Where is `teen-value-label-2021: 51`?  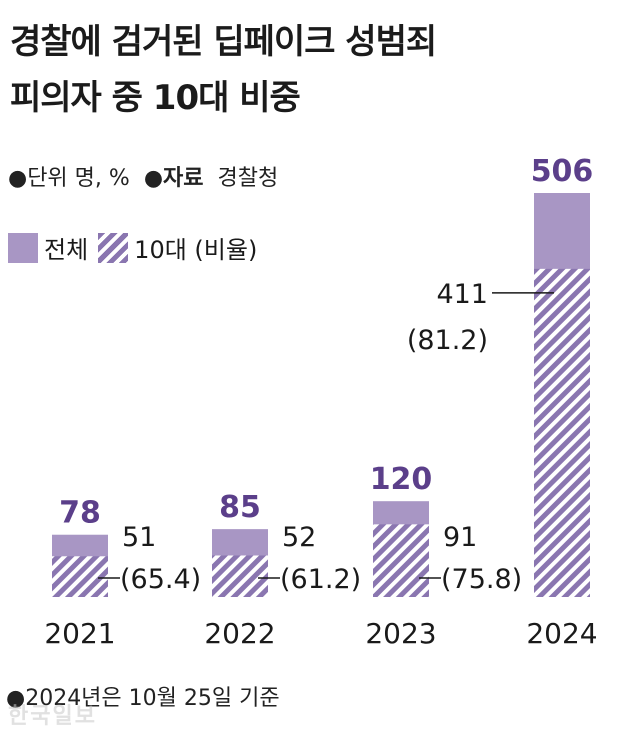
teen-value-label-2021: 51 is located at coordinates (139, 537).